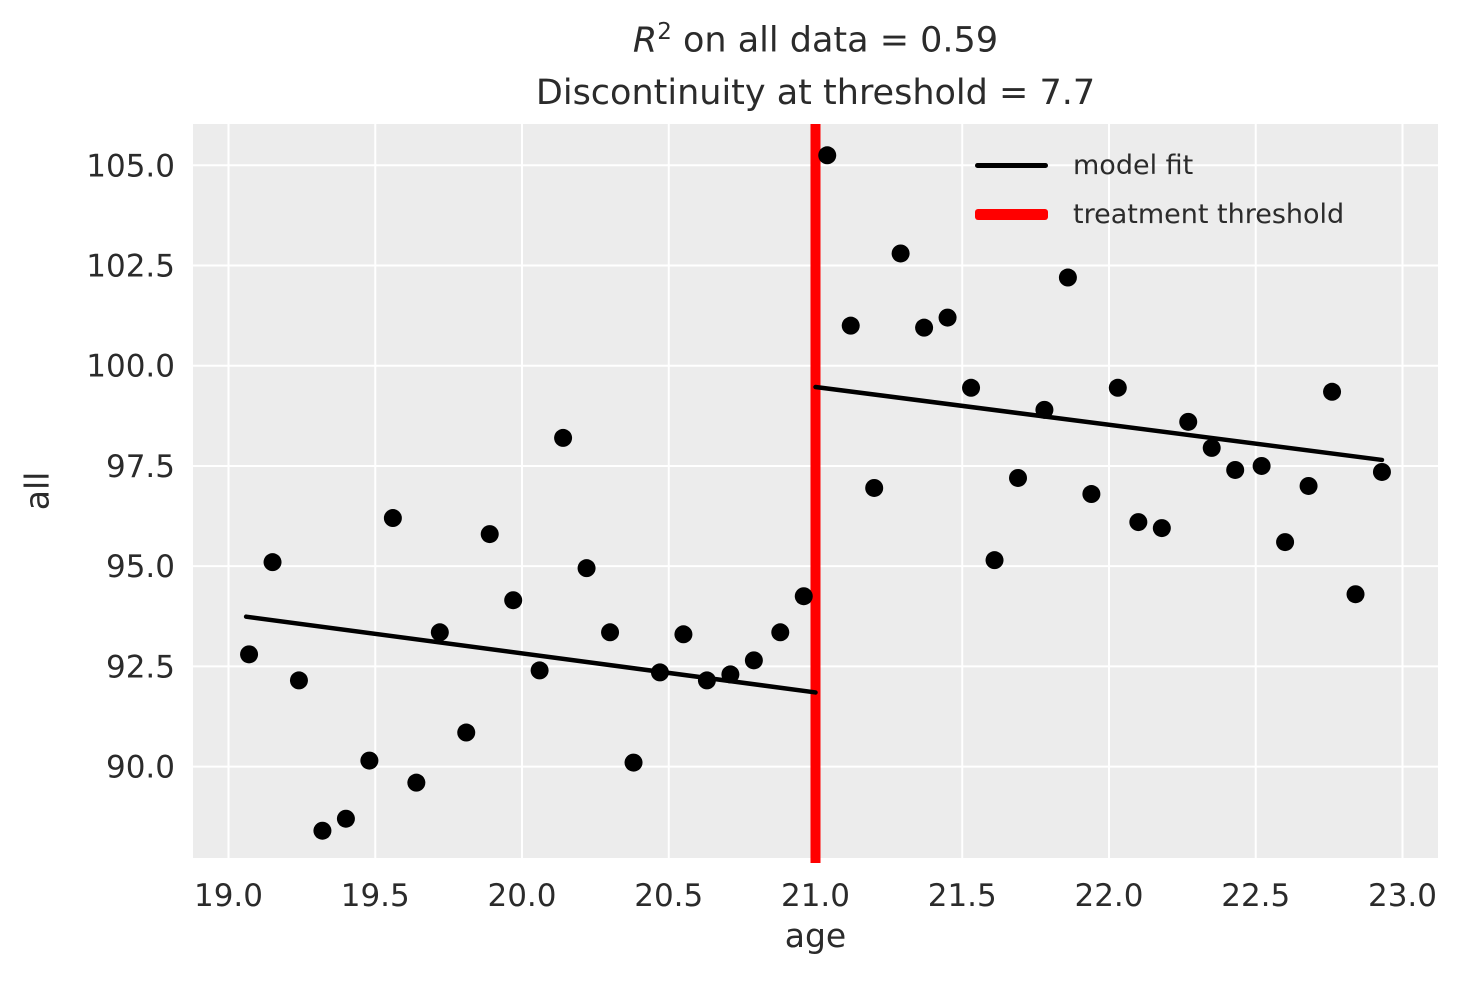  I want to click on x-tick-label: 20.0, so click(521, 896).